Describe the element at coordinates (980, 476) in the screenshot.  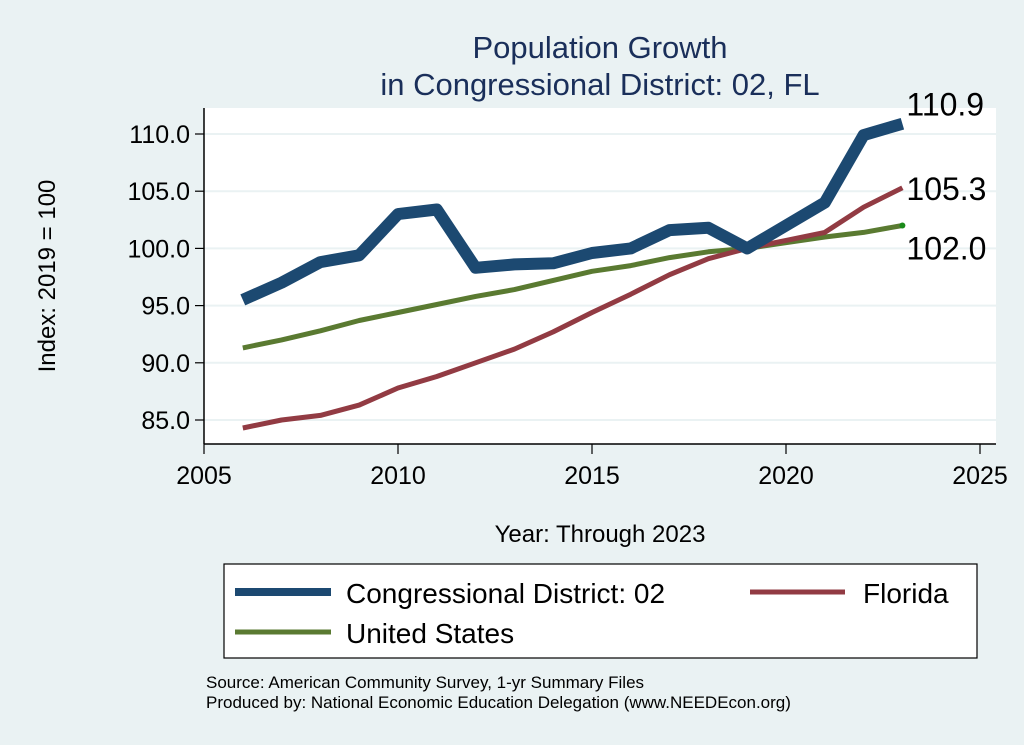
I see `x-tick-label: 2025` at that location.